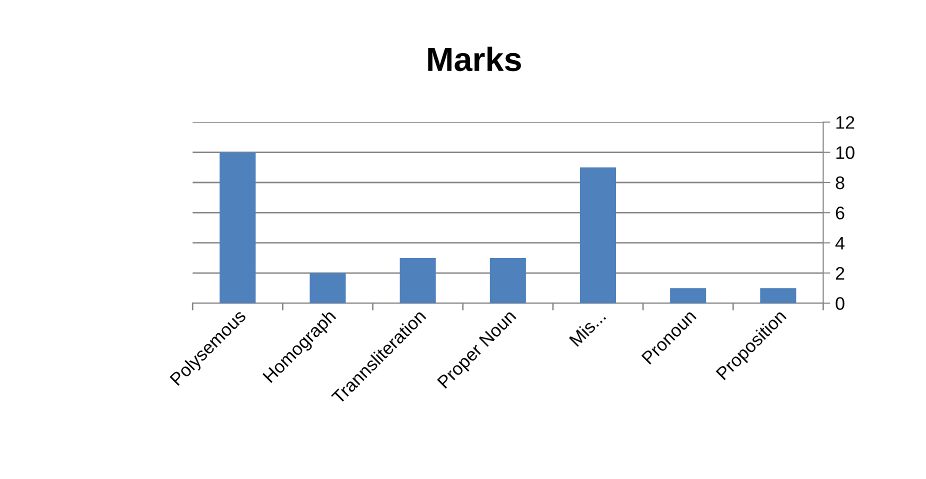 The height and width of the screenshot is (479, 926). I want to click on y-tick-label: 2, so click(840, 273).